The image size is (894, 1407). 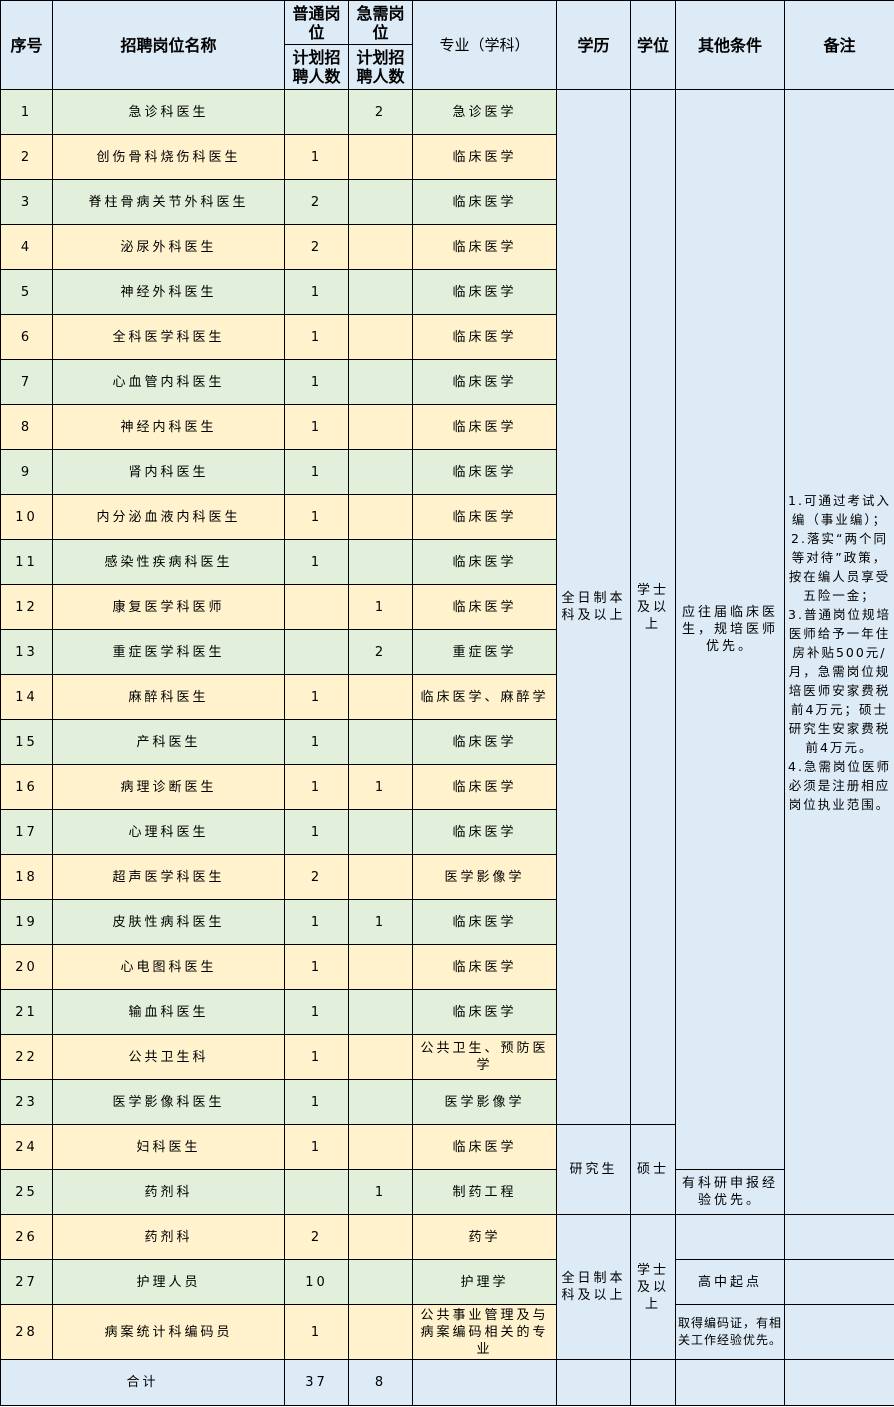 What do you see at coordinates (380, 1382) in the screenshot?
I see `total-urgent: 8` at bounding box center [380, 1382].